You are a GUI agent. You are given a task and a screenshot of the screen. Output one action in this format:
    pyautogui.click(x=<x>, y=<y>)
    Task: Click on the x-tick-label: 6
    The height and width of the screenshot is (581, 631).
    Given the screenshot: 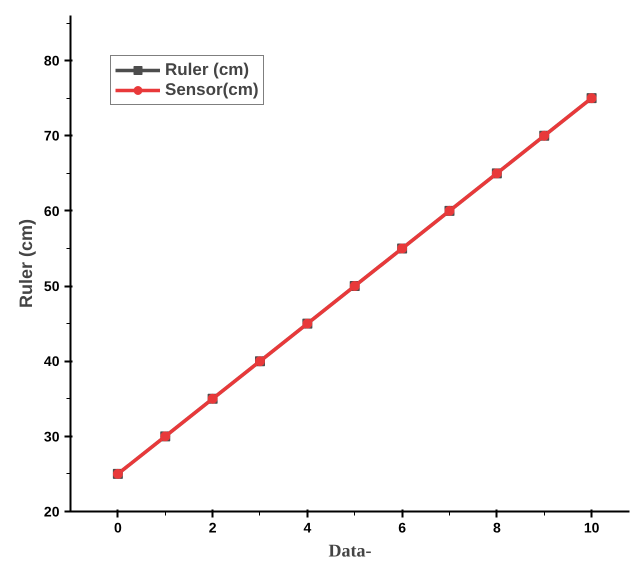 What is the action you would take?
    pyautogui.click(x=402, y=528)
    